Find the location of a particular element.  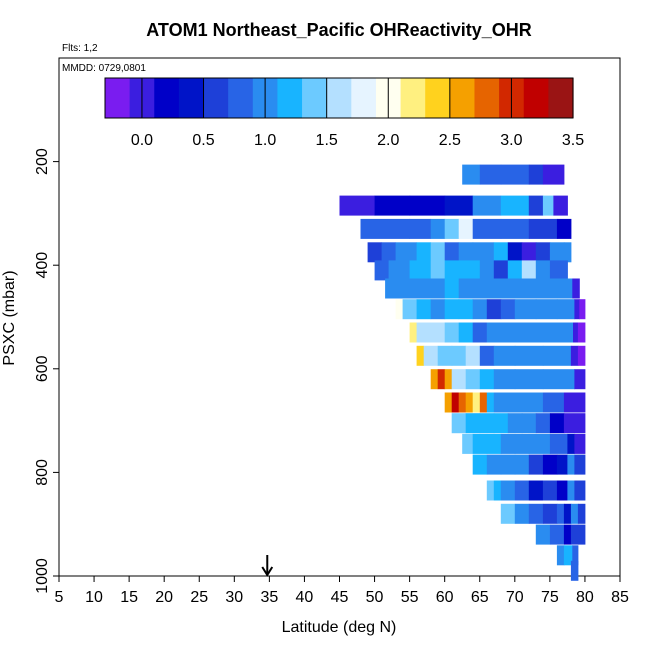

flights-label: Flts: 1,2 is located at coordinates (80, 48).